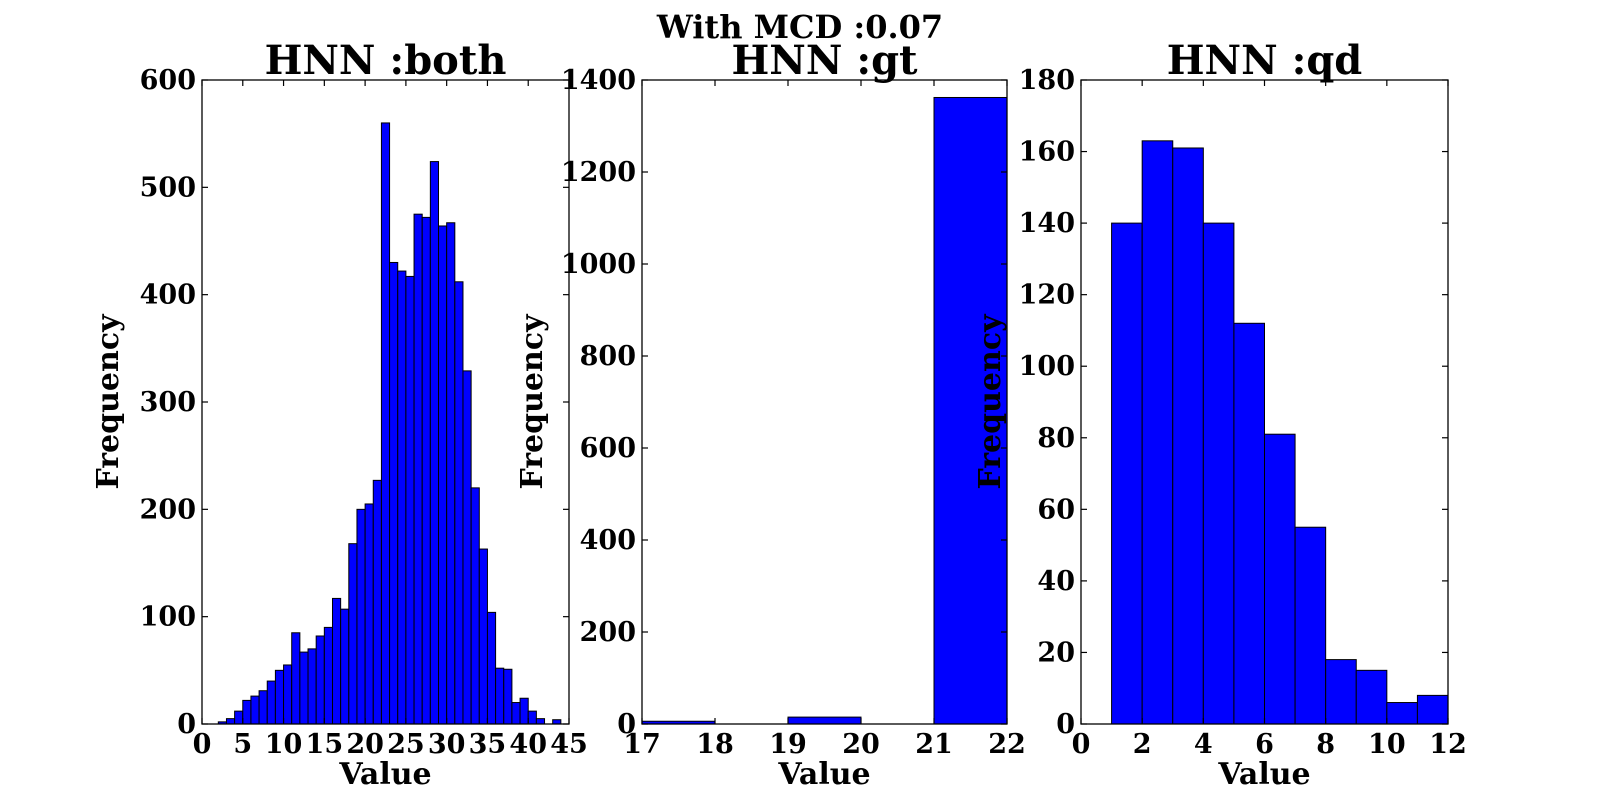 This screenshot has width=1600, height=800. What do you see at coordinates (1203, 744) in the screenshot?
I see `x-tick-label: 4` at bounding box center [1203, 744].